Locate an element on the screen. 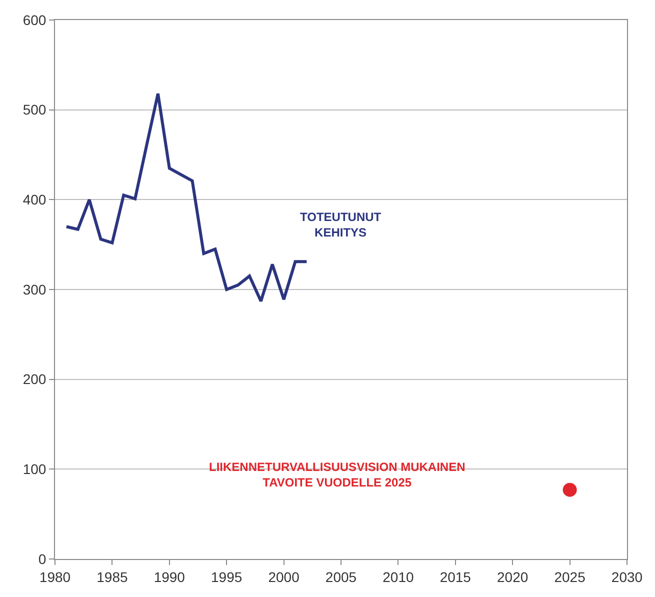 This screenshot has width=655, height=597. x-tick-label: 1980 is located at coordinates (55, 576).